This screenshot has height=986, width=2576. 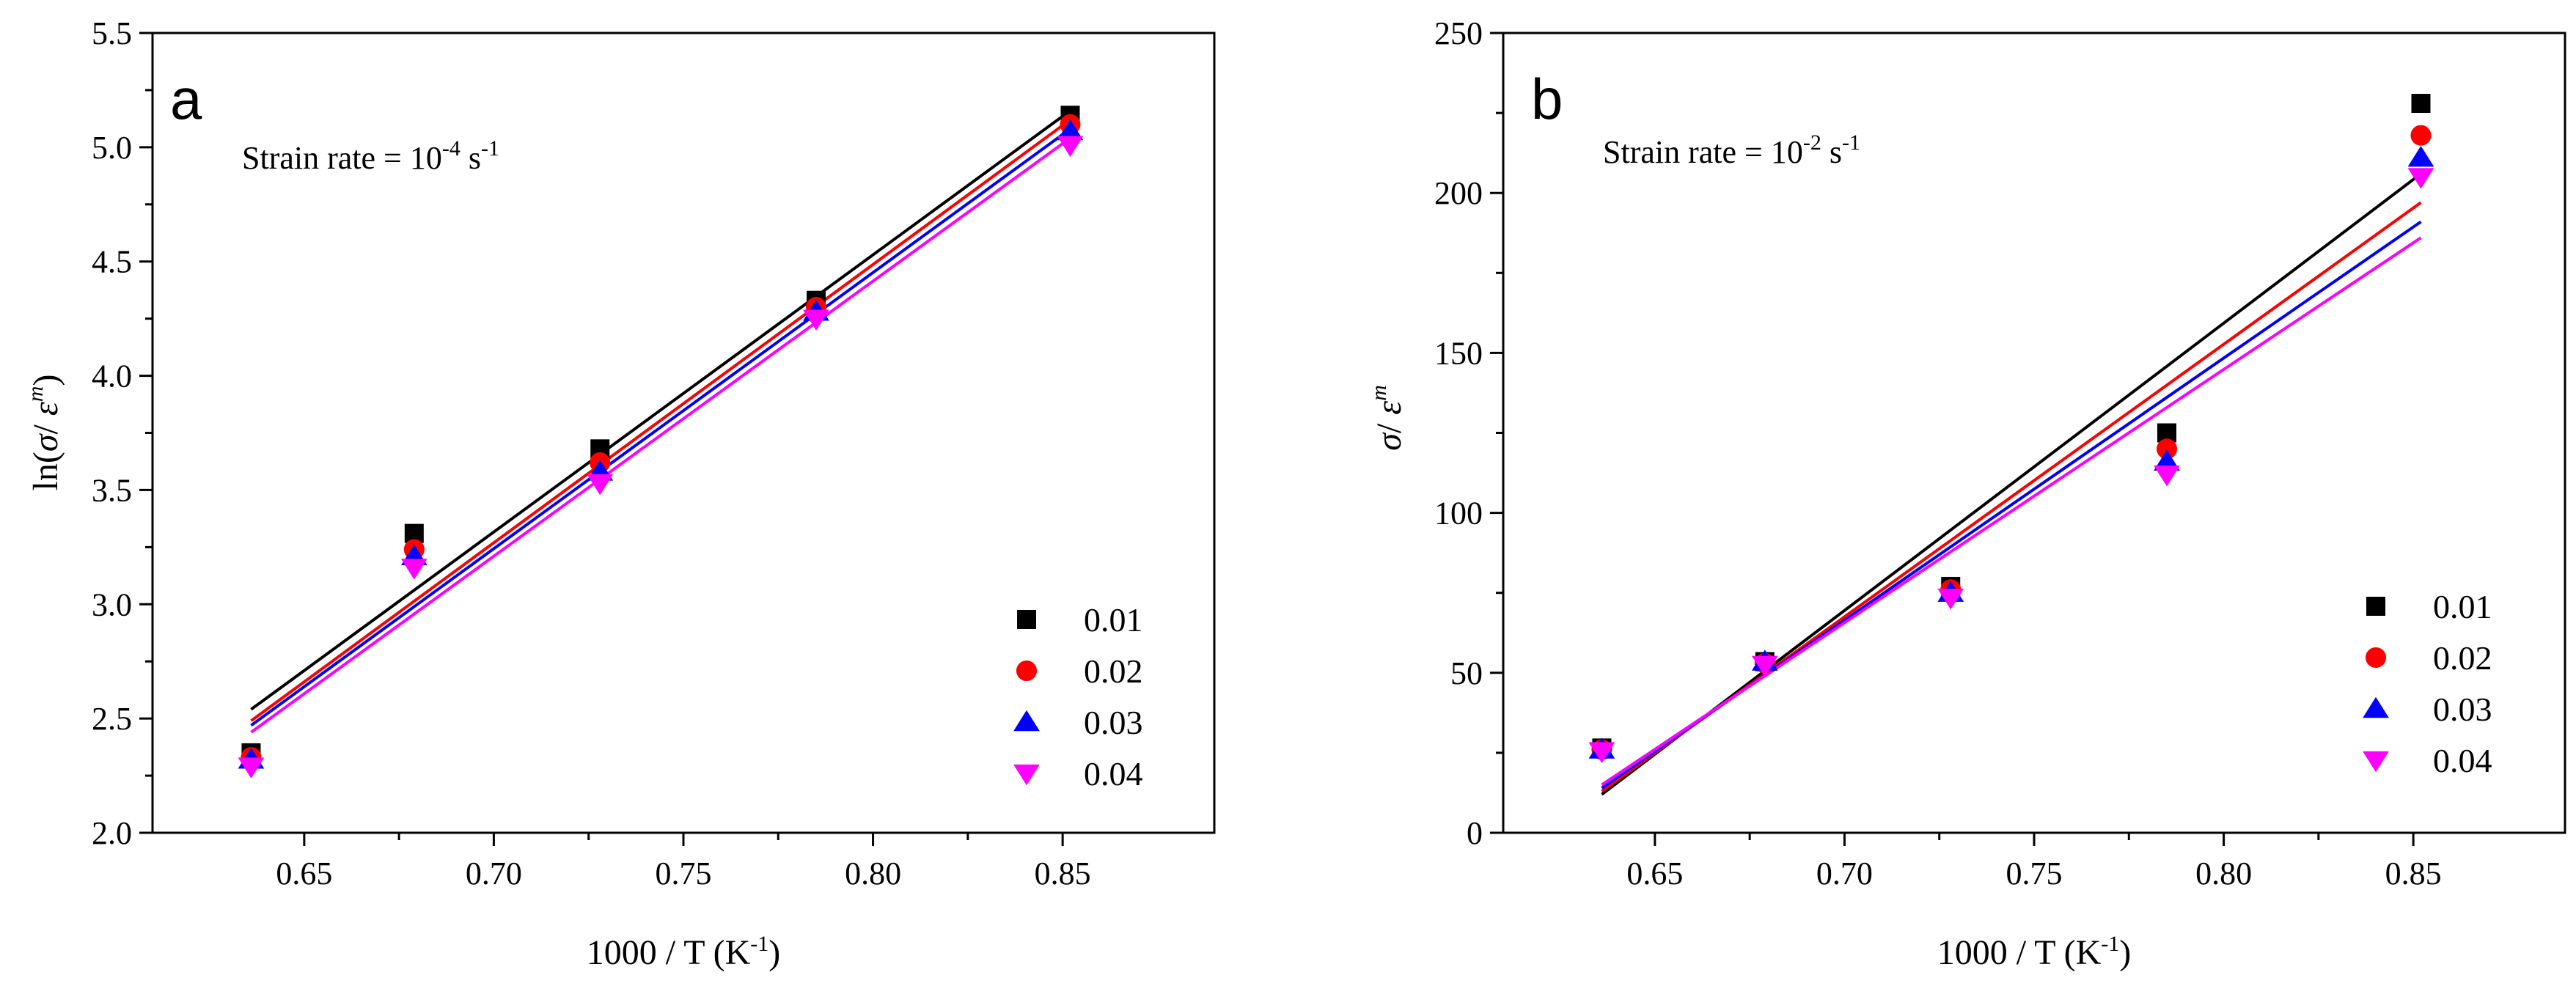 I want to click on y-tick-label: 100, so click(x=1459, y=513).